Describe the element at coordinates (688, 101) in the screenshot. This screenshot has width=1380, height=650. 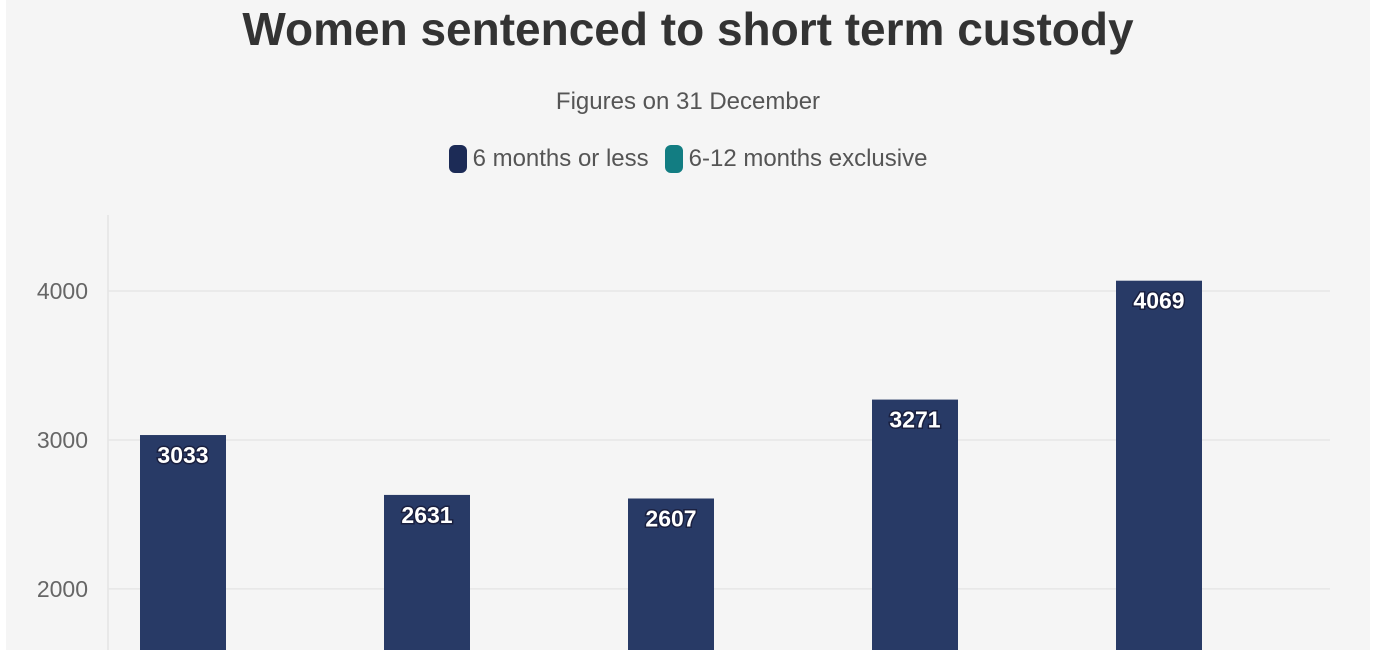
I see `chart-subtitle: Figures on 31 December` at that location.